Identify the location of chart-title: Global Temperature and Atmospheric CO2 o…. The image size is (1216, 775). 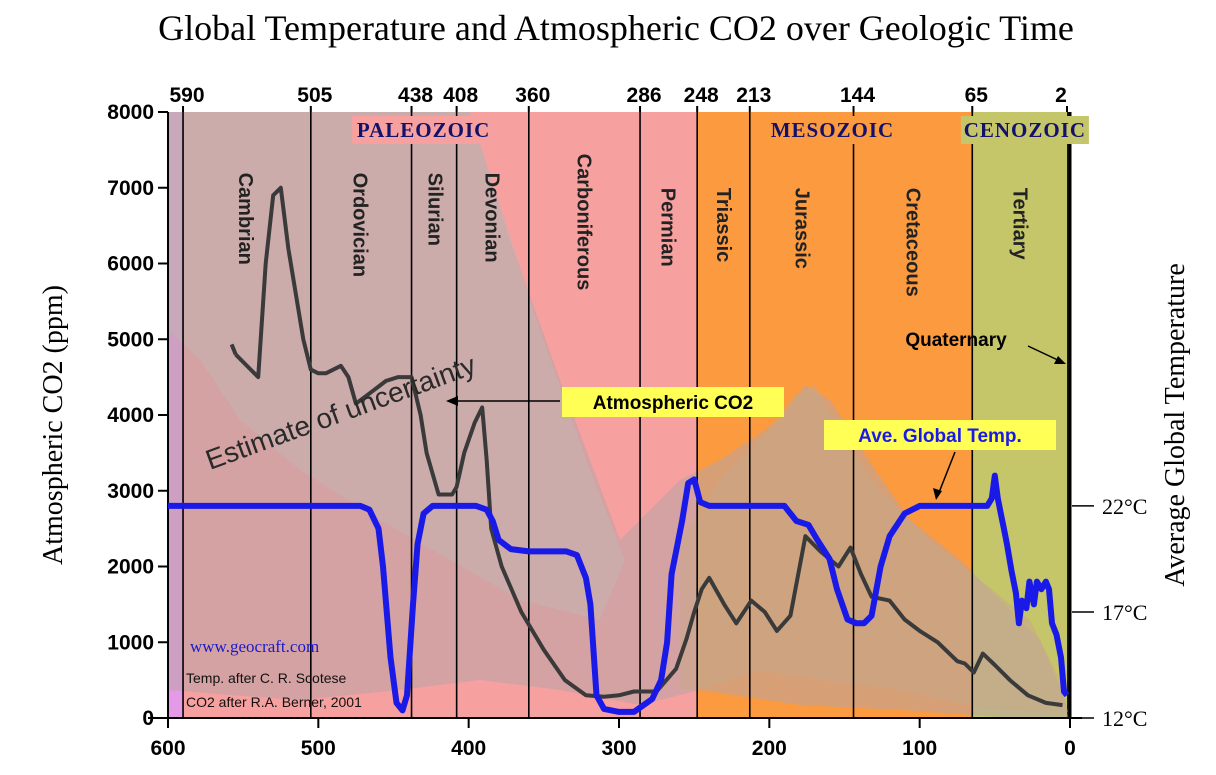
(616, 28).